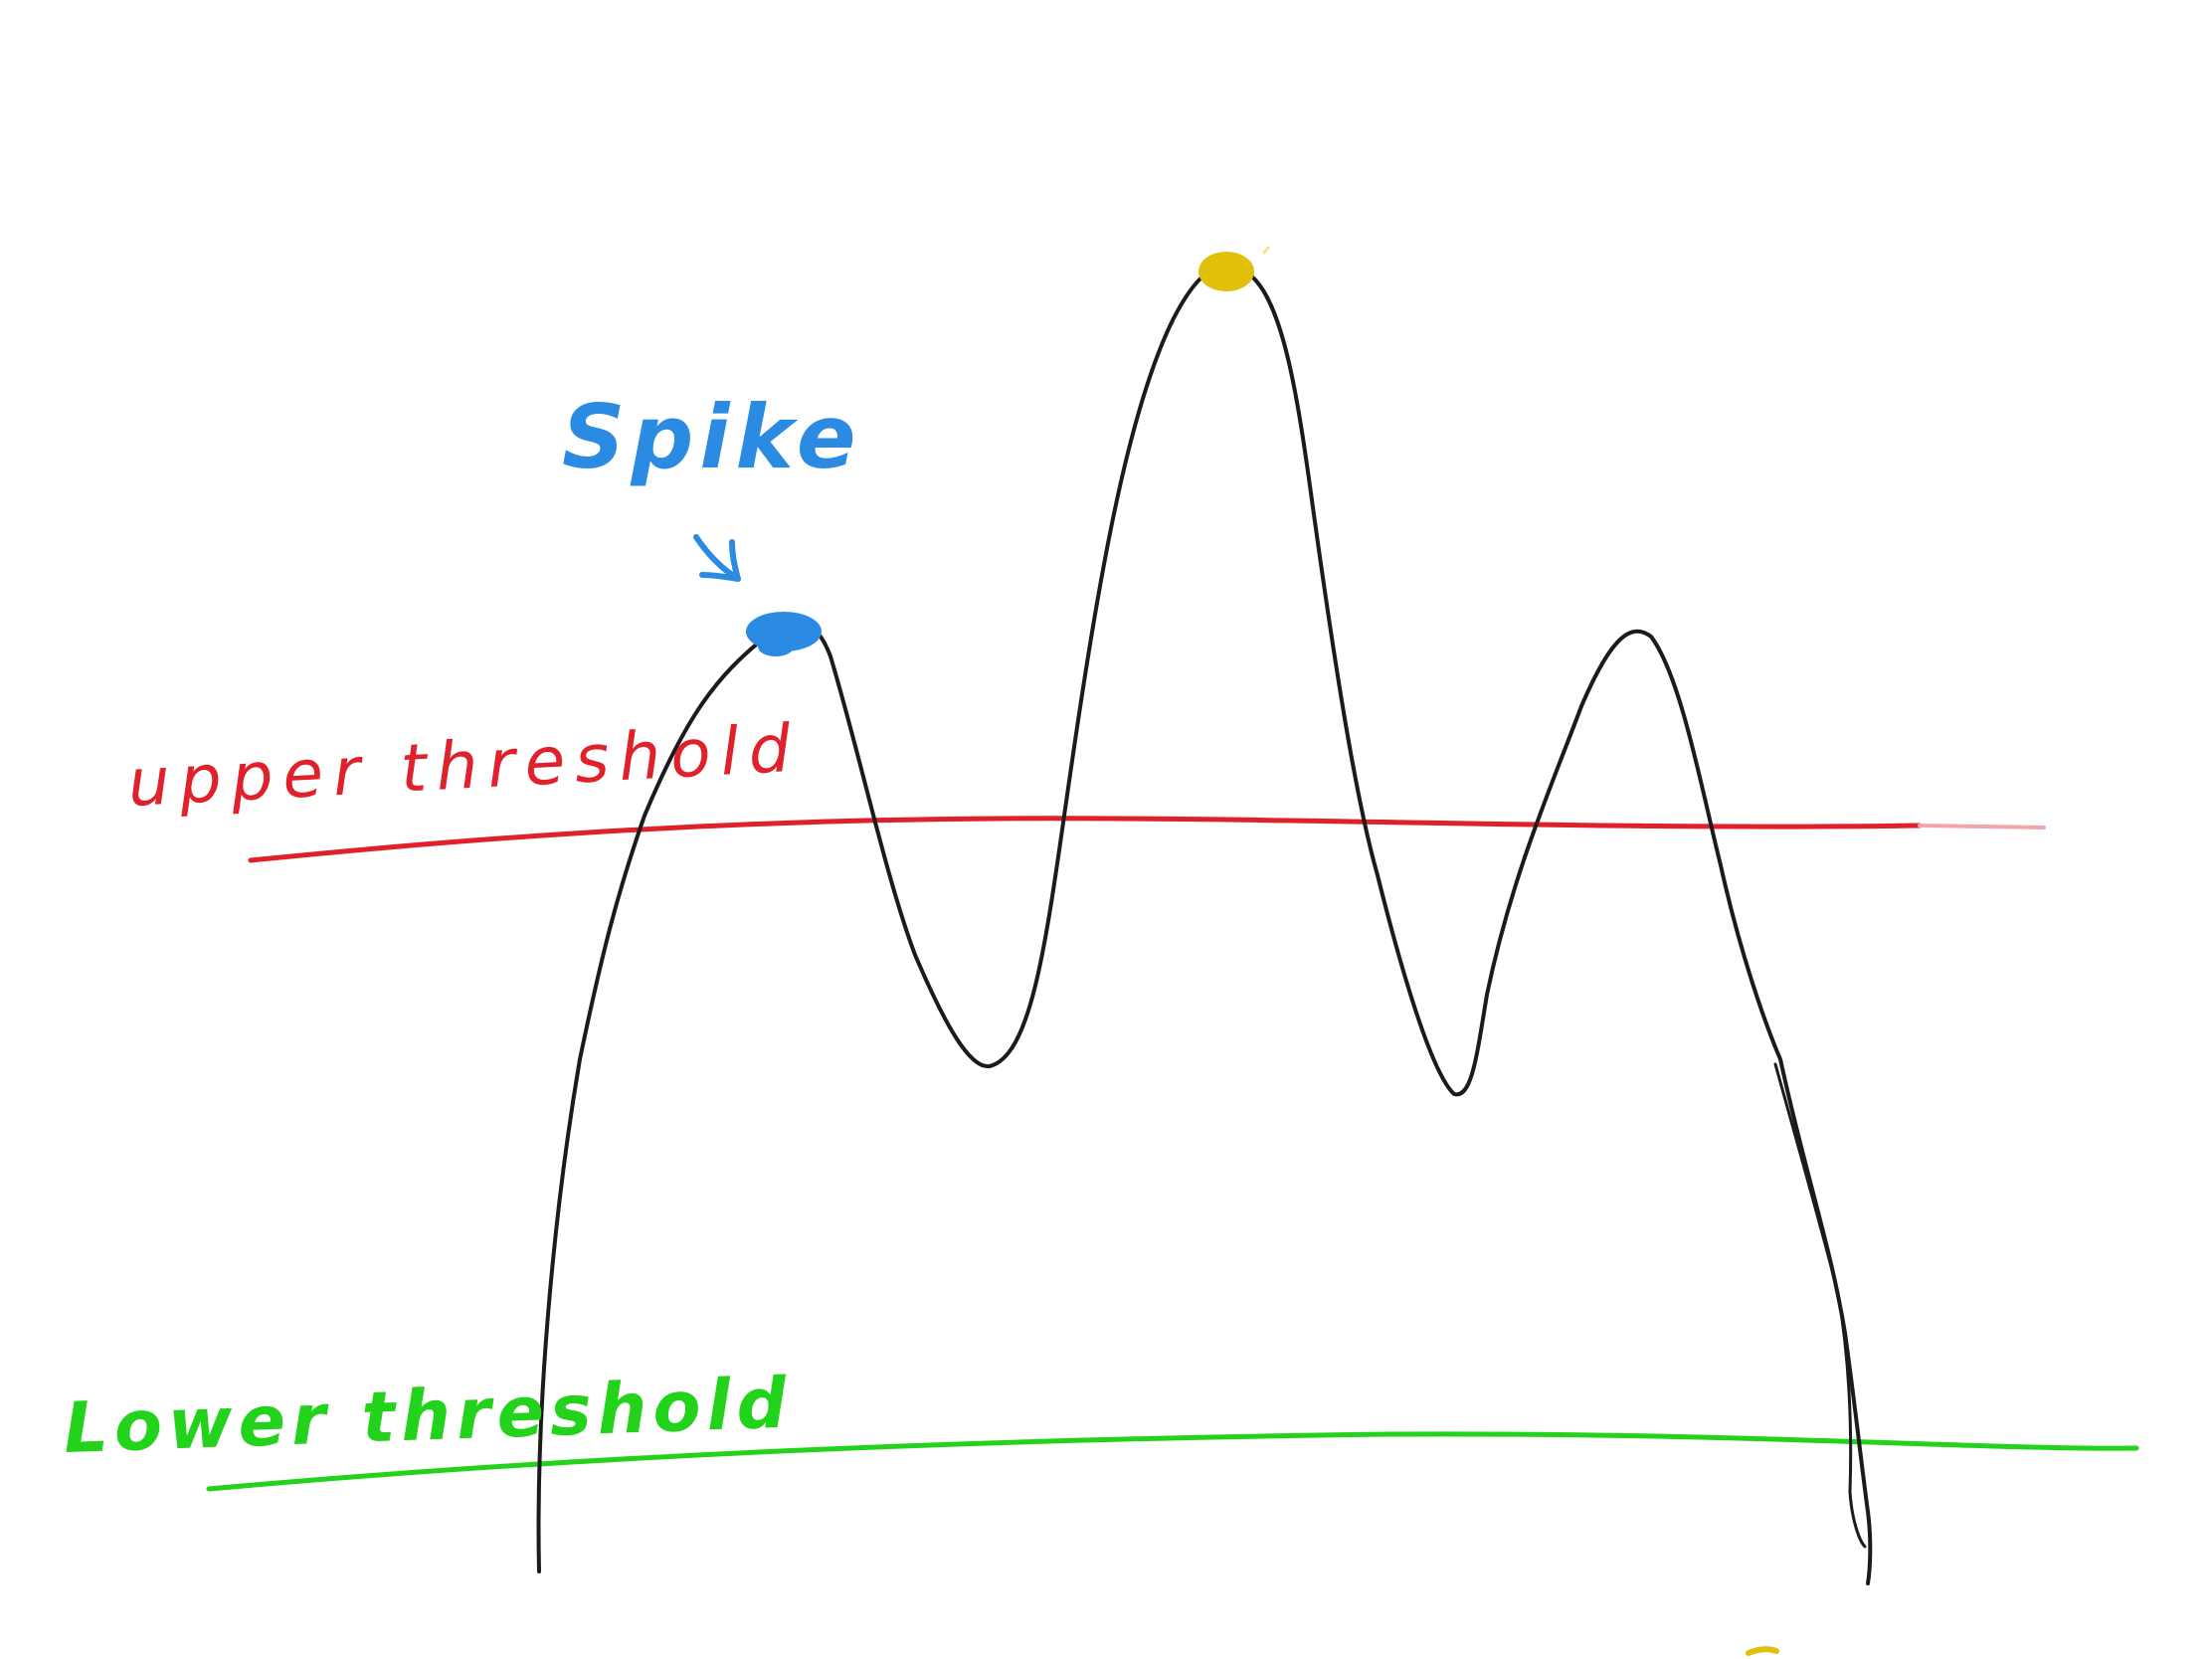  I want to click on lower-threshold-label: Lower threshold, so click(428, 1415).